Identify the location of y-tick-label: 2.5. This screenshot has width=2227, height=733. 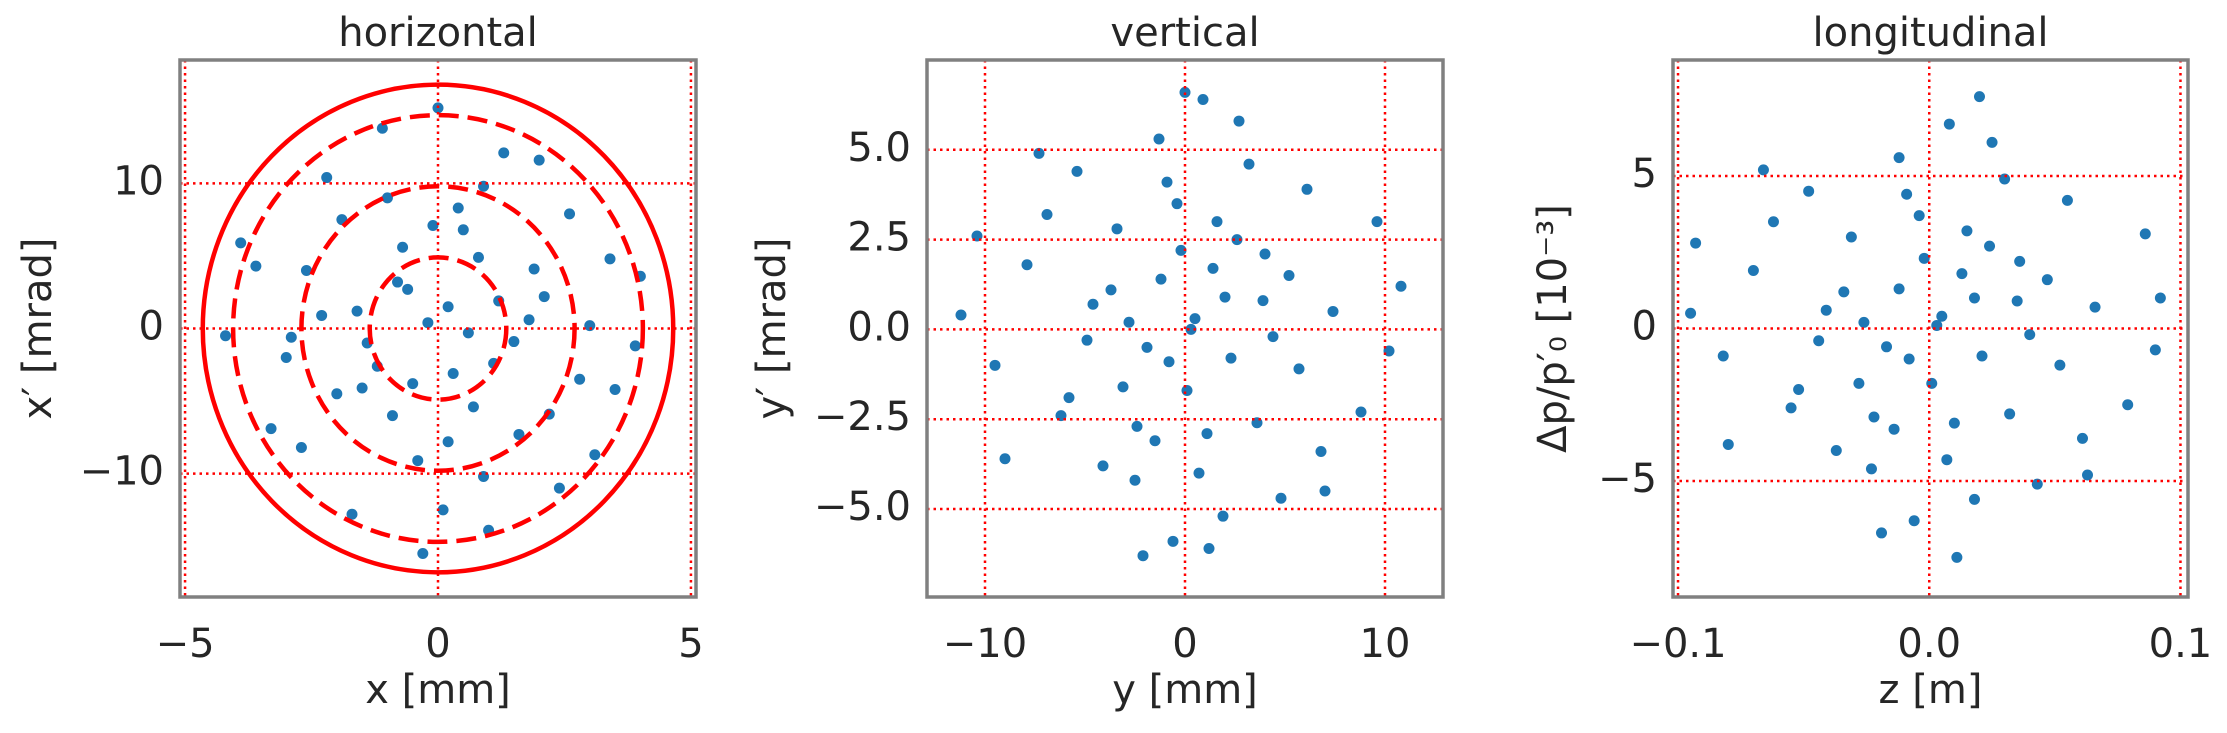
(879, 238).